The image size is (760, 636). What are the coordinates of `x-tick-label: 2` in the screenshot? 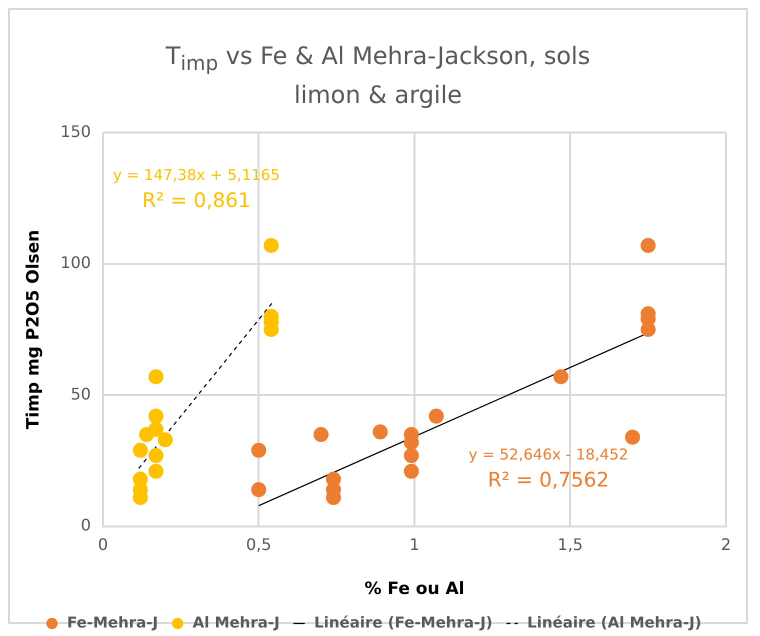 It's located at (726, 544).